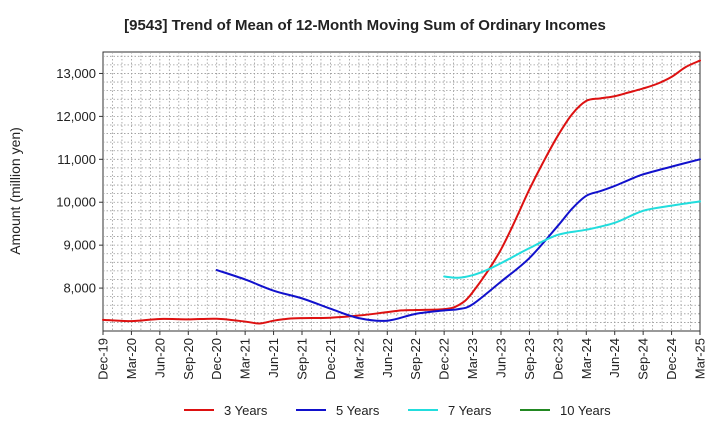 Image resolution: width=720 pixels, height=440 pixels. Describe the element at coordinates (15, 191) in the screenshot. I see `y-axis-label: Amount (million yen)` at that location.